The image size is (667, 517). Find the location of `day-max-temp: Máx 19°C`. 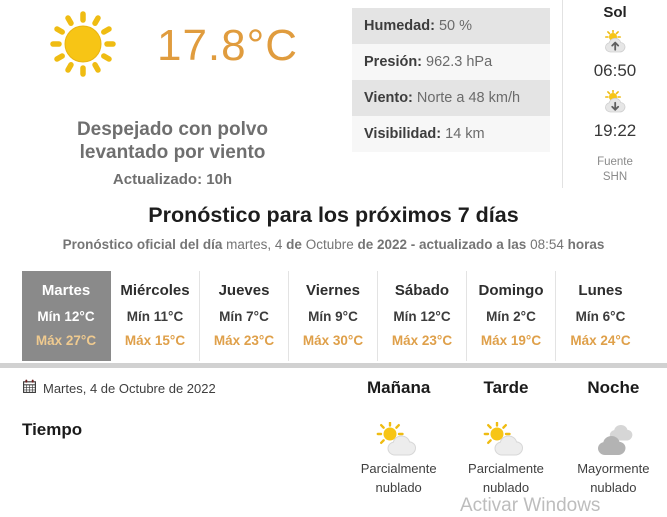

day-max-temp: Máx 19°C is located at coordinates (511, 340).